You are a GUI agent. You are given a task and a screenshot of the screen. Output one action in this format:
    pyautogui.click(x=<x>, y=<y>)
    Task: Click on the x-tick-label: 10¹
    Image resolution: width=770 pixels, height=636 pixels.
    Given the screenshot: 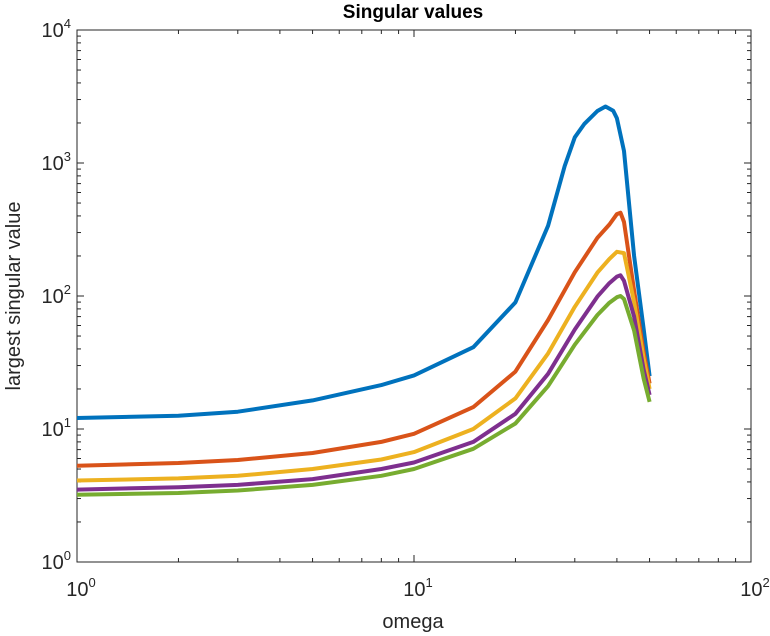 What is the action you would take?
    pyautogui.click(x=417, y=588)
    